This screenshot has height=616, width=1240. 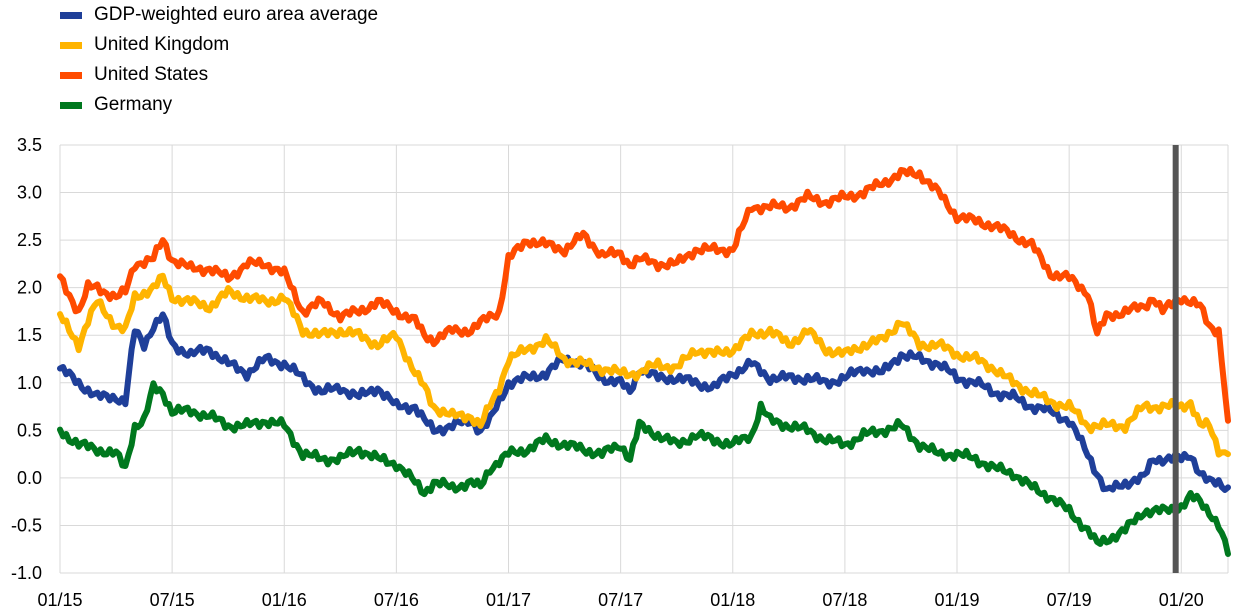 I want to click on x-tick-label: 07/17, so click(x=620, y=600).